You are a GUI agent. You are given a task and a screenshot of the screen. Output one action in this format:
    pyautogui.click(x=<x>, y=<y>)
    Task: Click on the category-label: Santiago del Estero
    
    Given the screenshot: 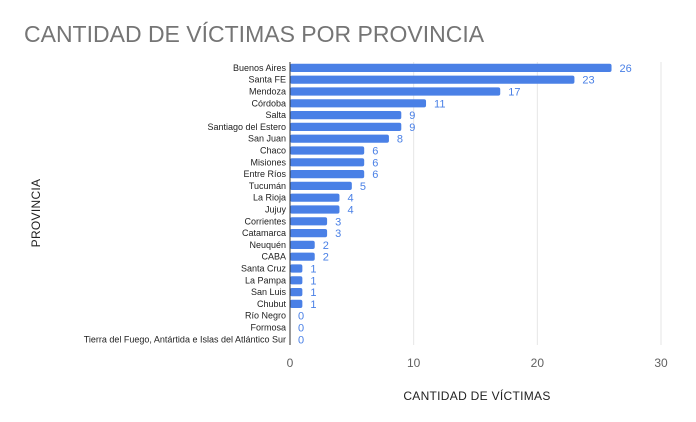 What is the action you would take?
    pyautogui.click(x=246, y=127)
    